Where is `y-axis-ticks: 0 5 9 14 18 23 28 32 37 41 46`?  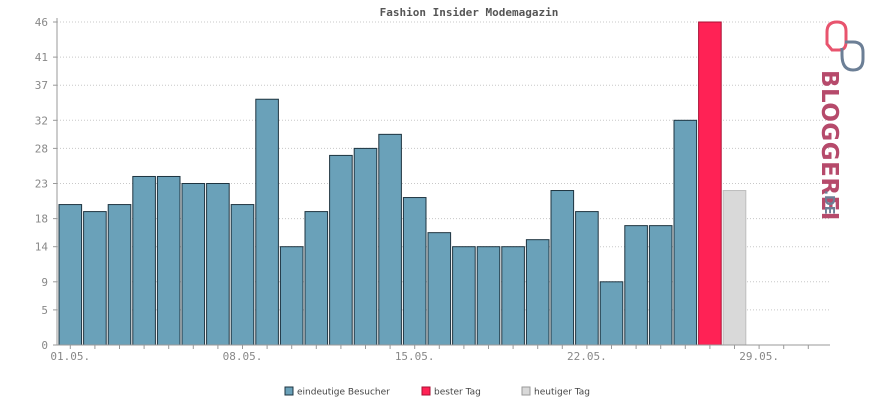
y-axis-ticks: 0 5 9 14 18 23 28 32 37 41 46 is located at coordinates (46, 184).